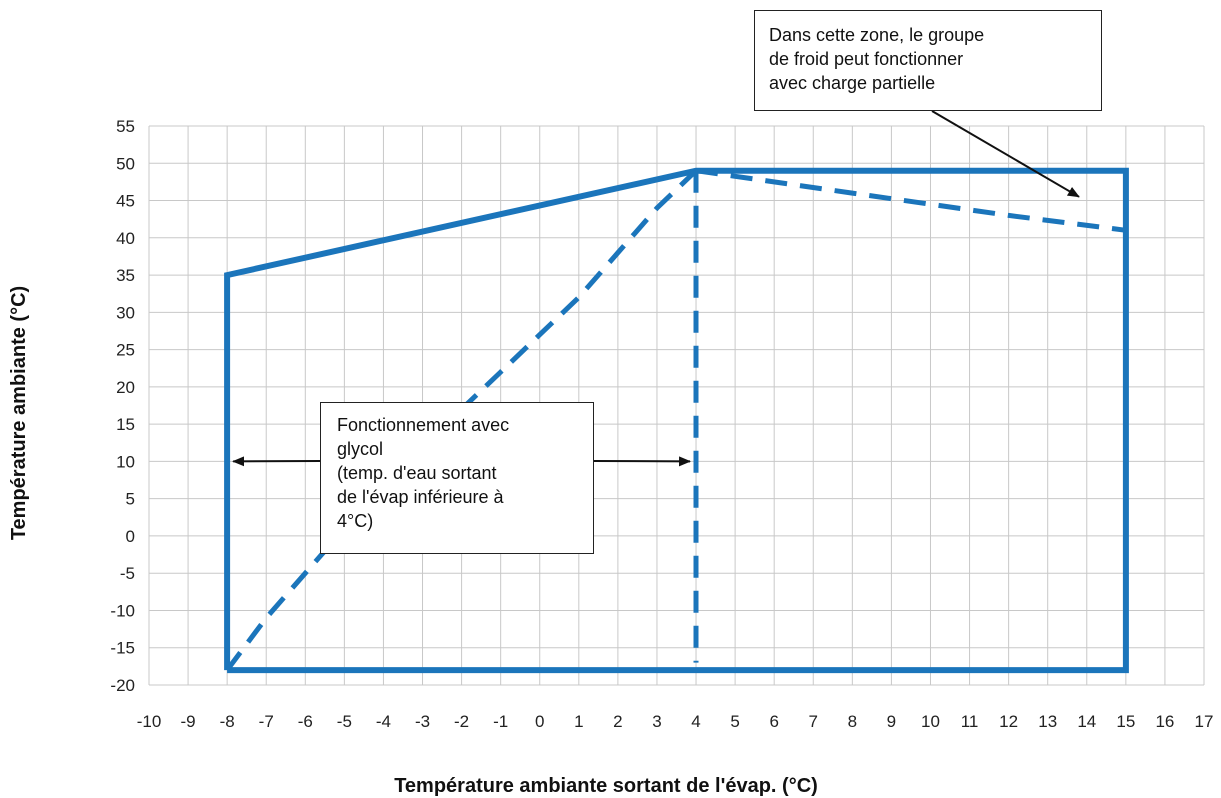  I want to click on annotation-arrow, so click(1005, 154).